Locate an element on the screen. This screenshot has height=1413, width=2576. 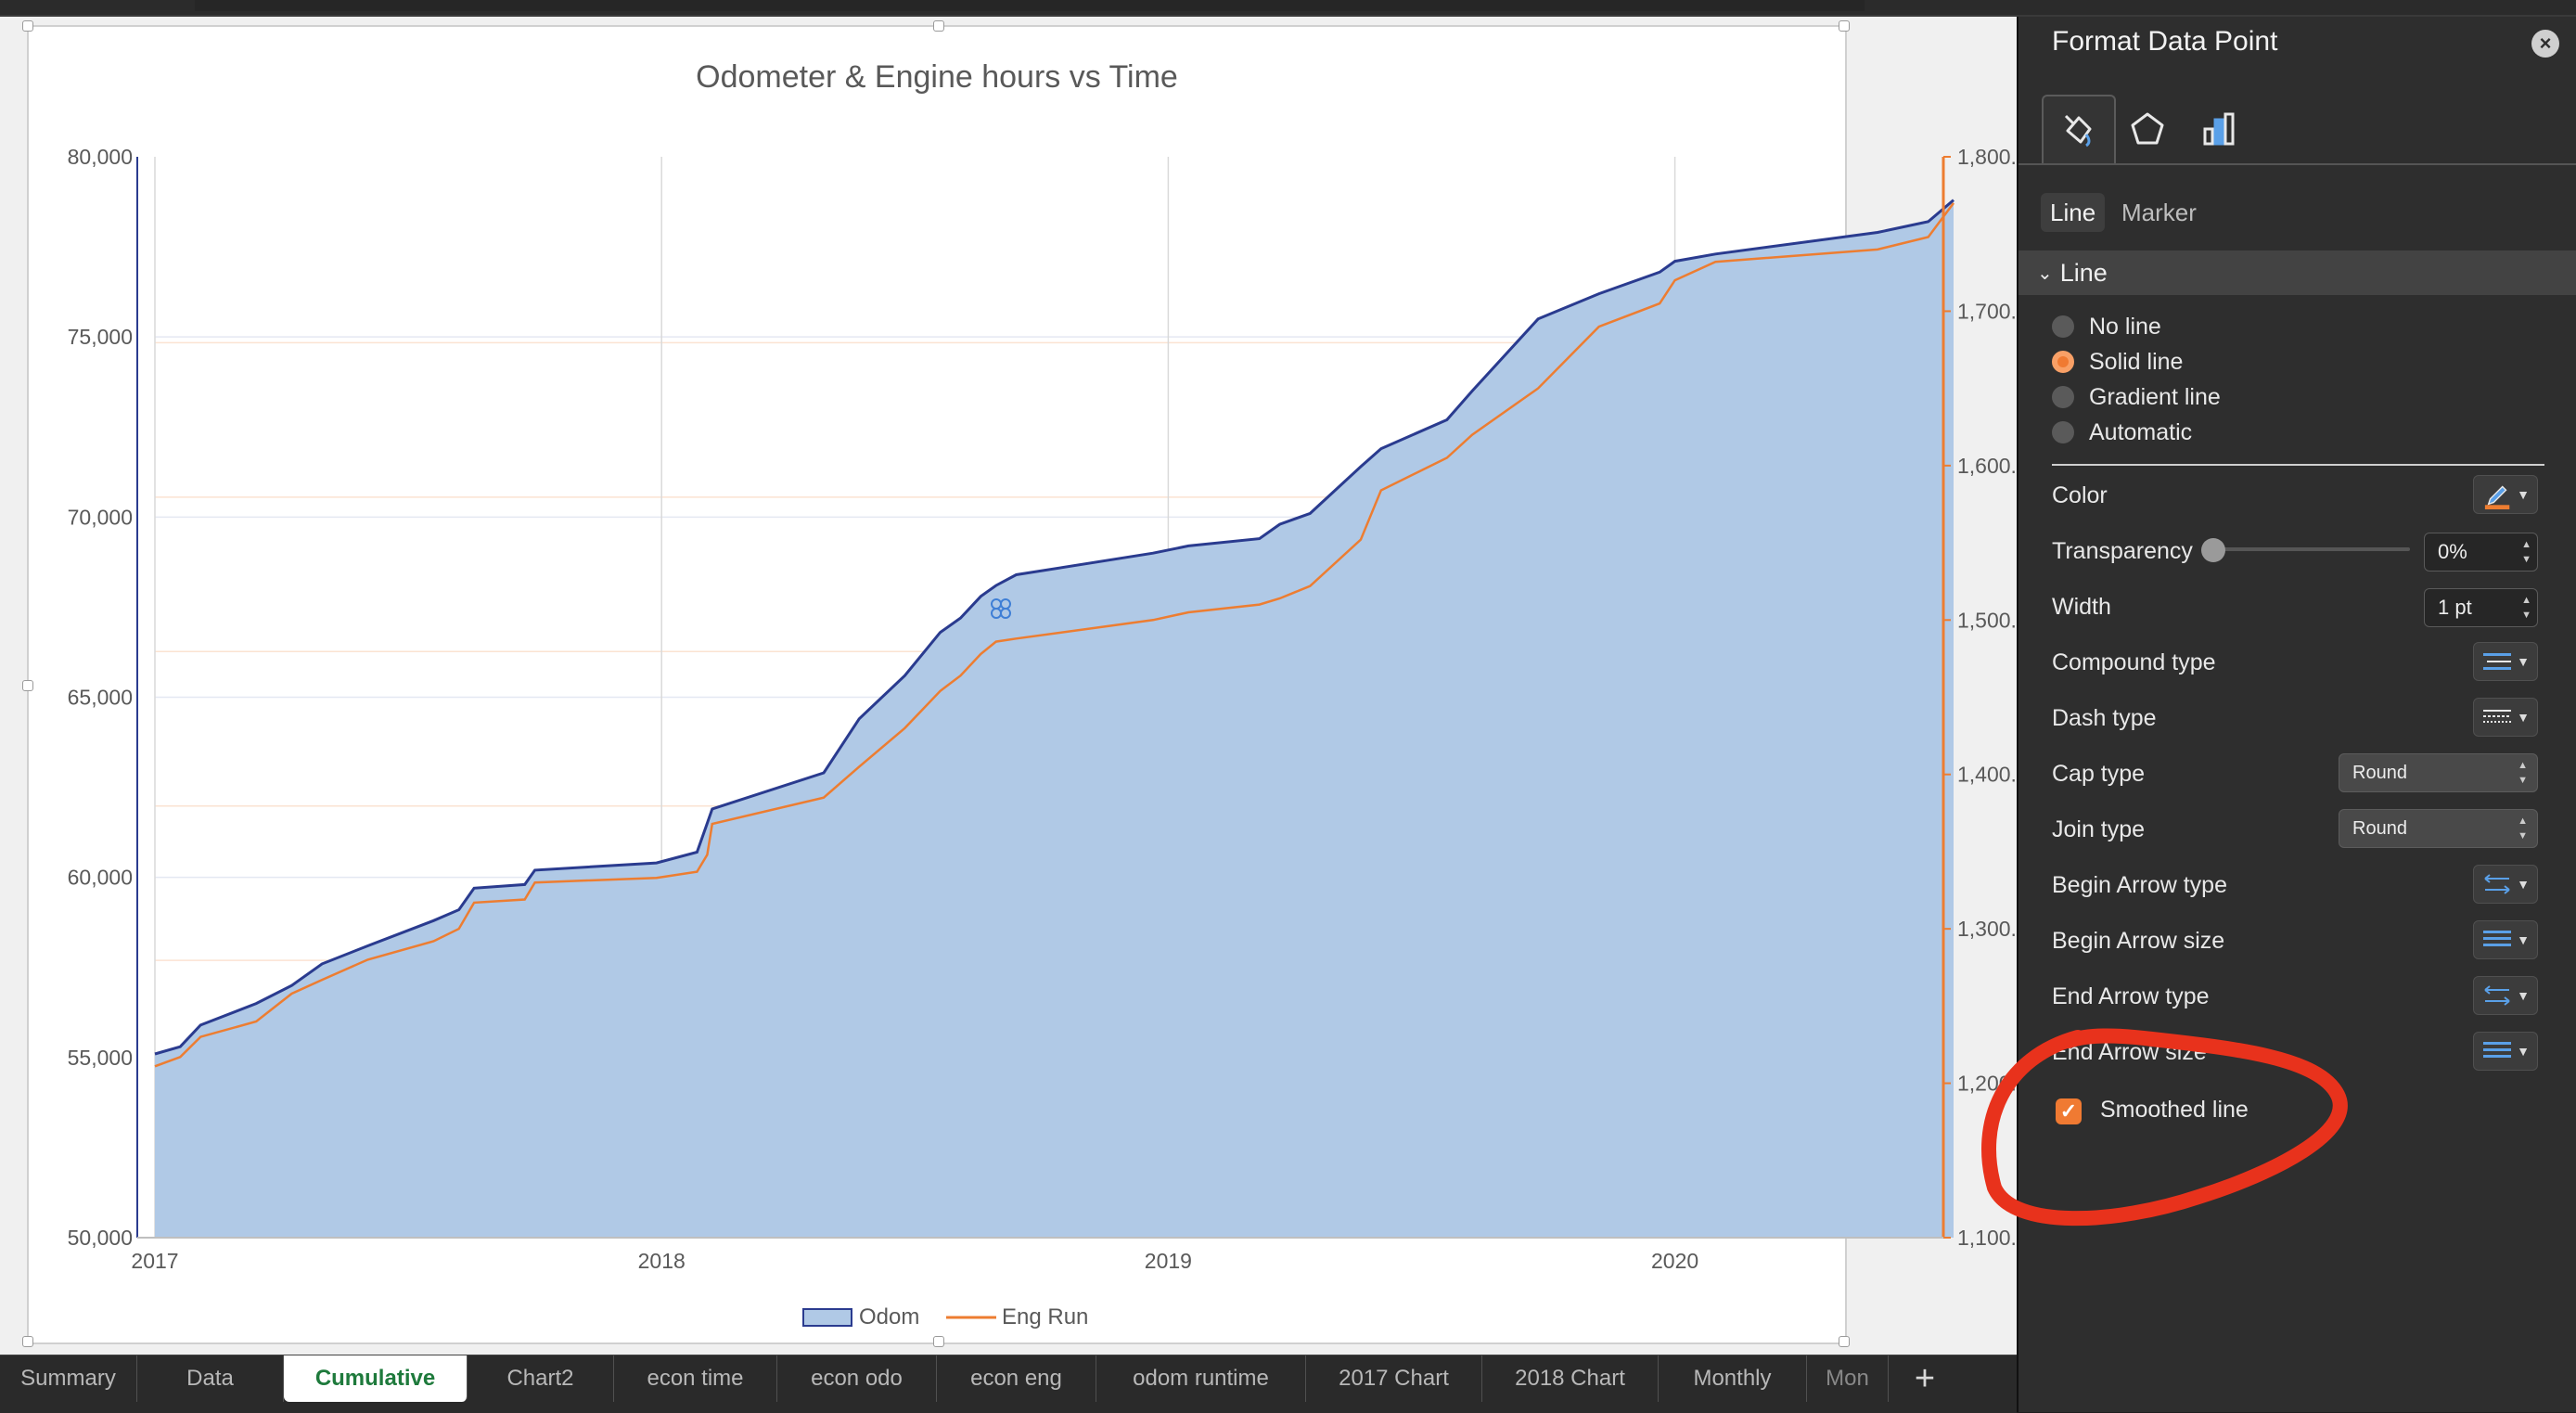
pentagon-icon is located at coordinates (2147, 128).